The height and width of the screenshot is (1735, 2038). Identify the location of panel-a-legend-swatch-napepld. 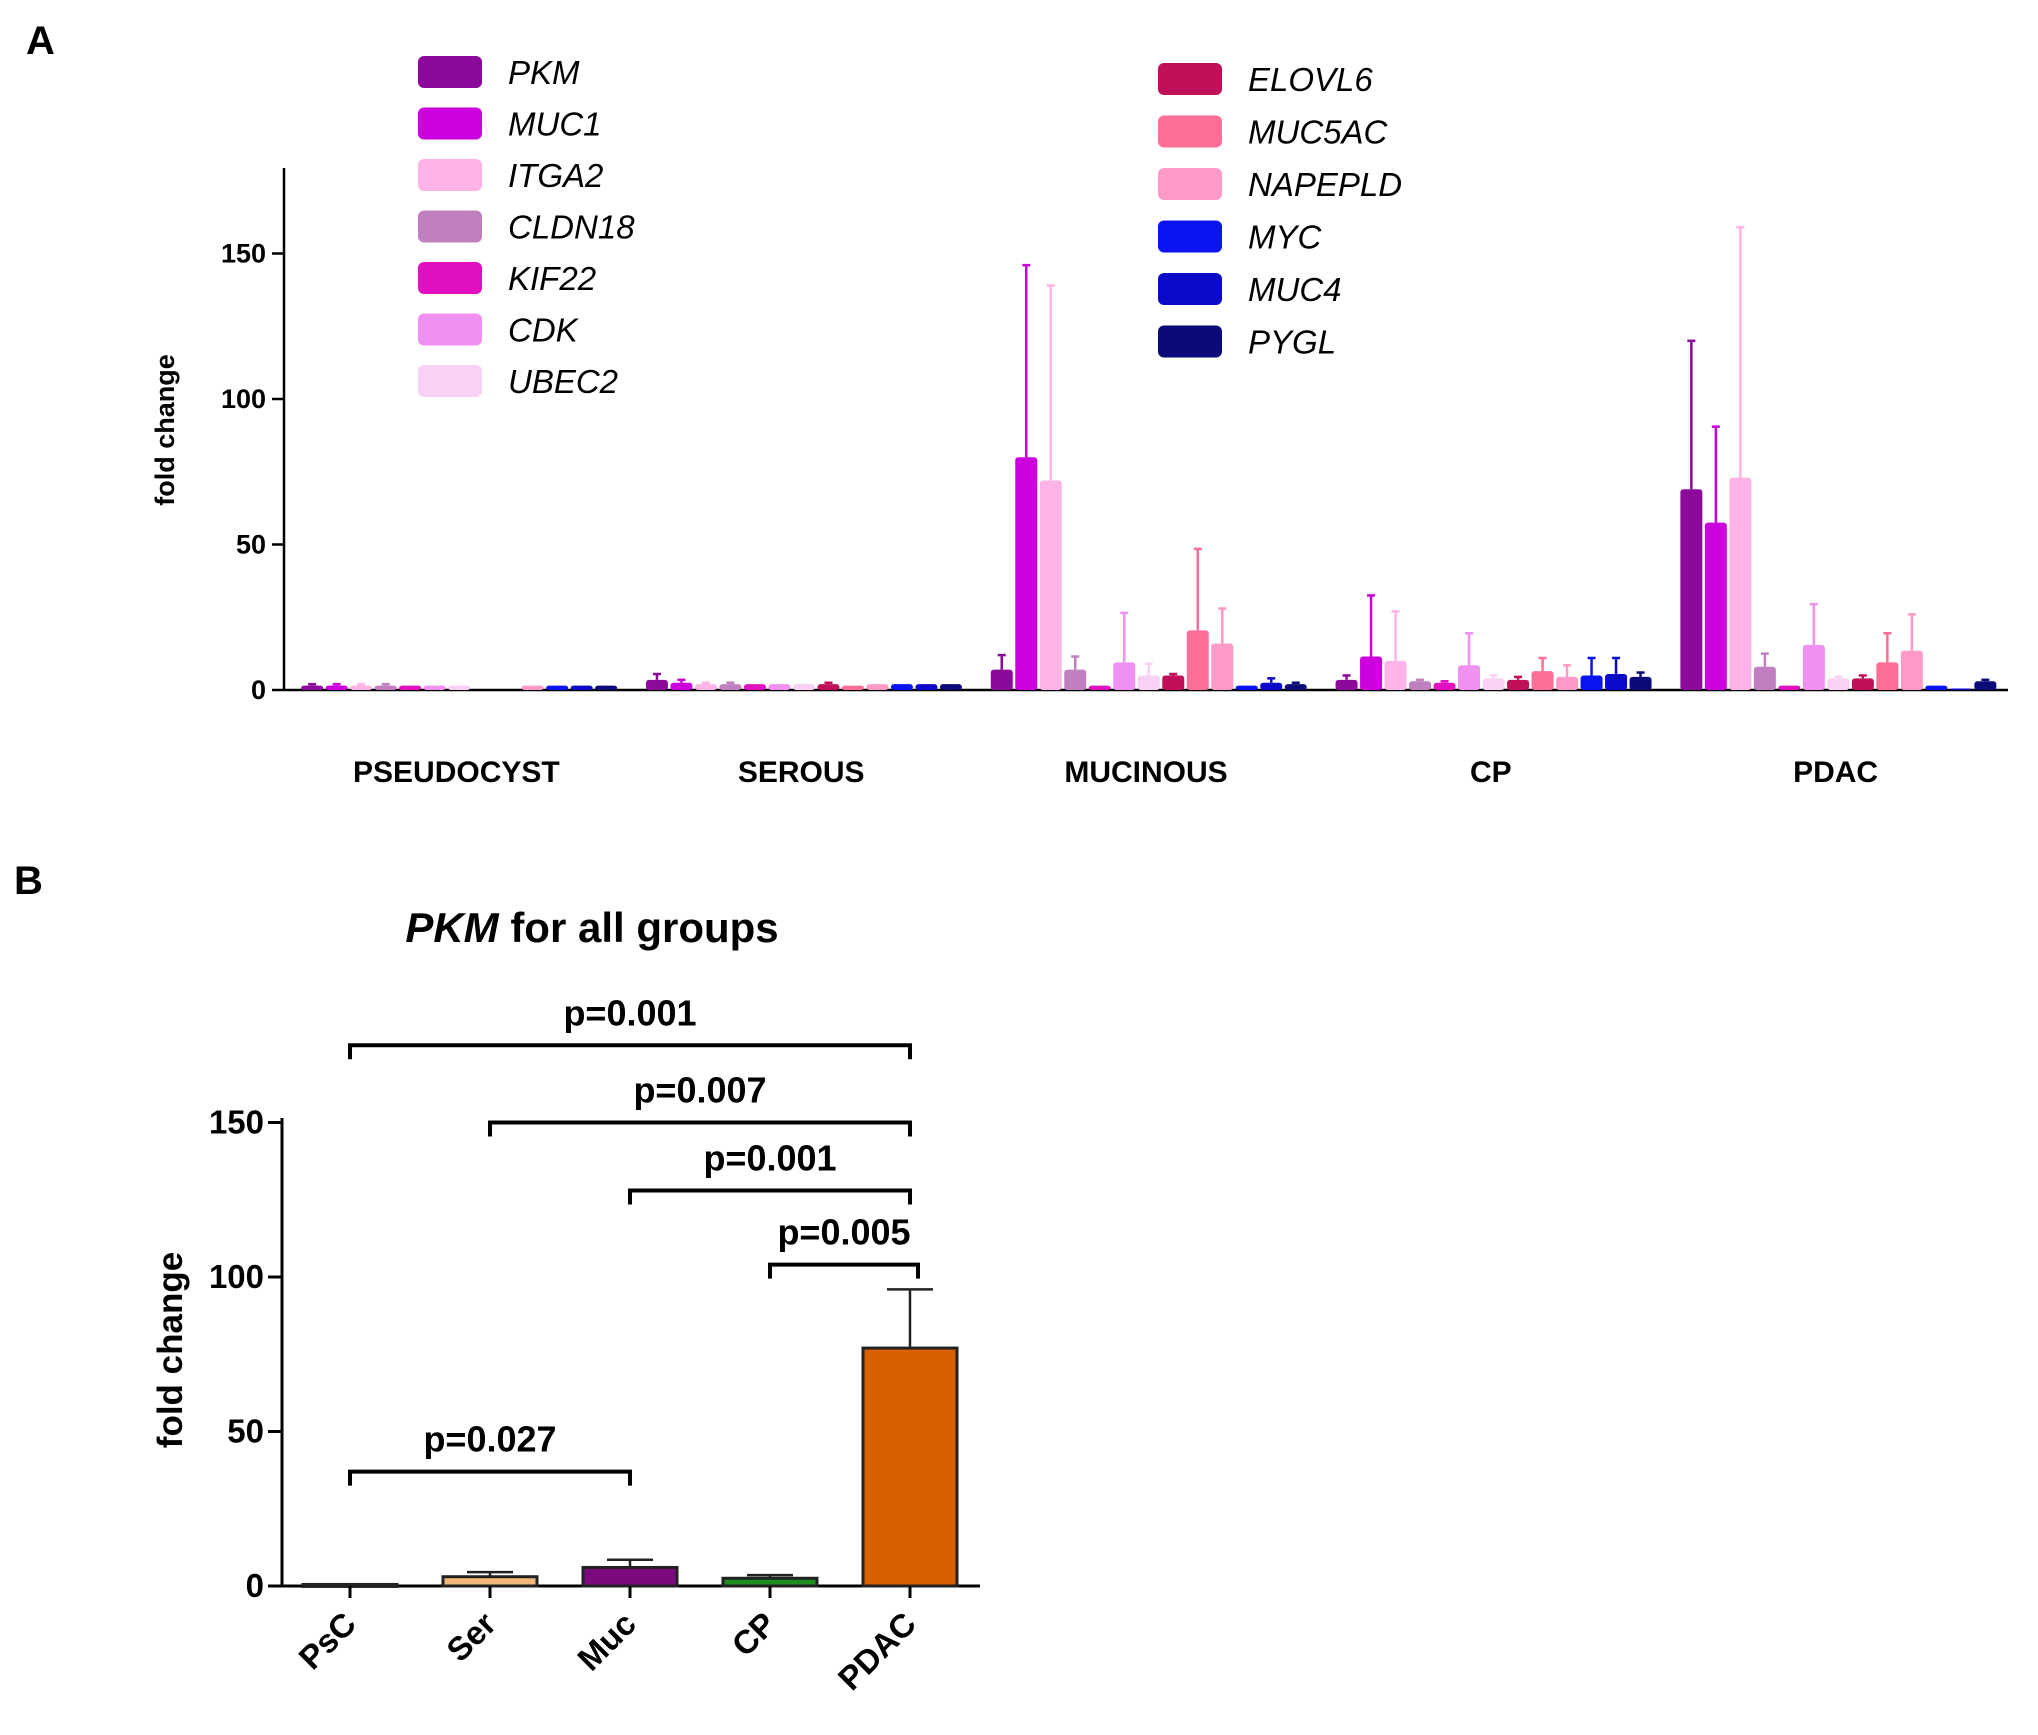
(1190, 184).